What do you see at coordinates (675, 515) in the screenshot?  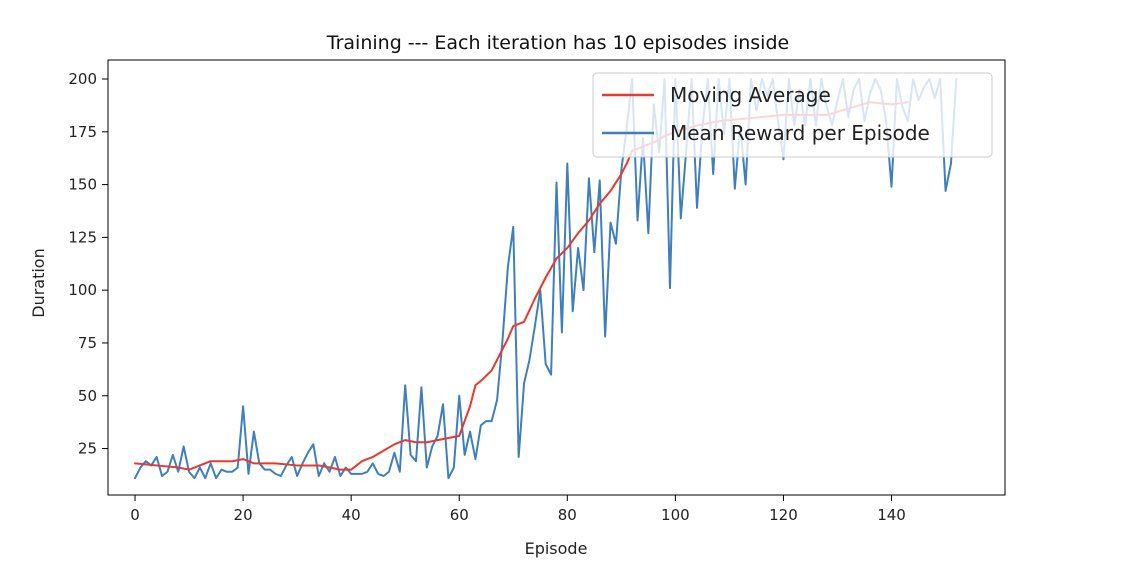 I see `x-tick-label: 100` at bounding box center [675, 515].